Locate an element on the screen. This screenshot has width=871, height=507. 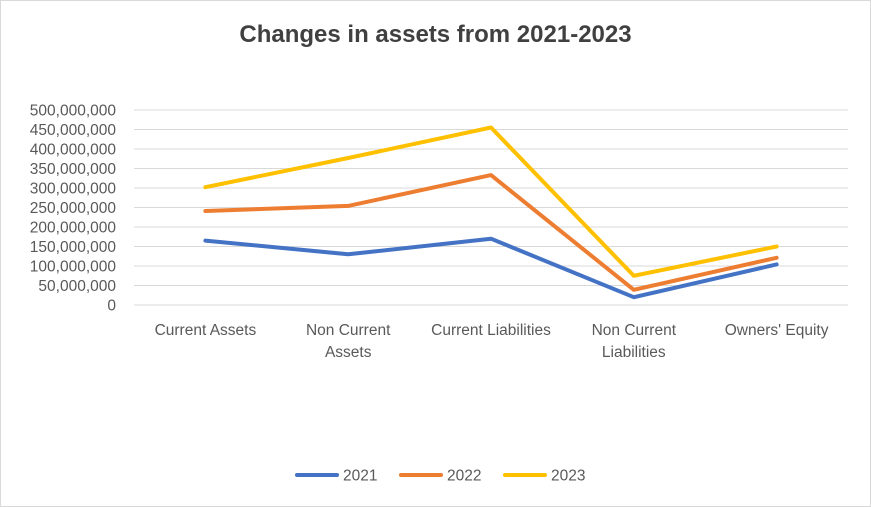
legend: 2021 2022 2023 is located at coordinates (440, 476).